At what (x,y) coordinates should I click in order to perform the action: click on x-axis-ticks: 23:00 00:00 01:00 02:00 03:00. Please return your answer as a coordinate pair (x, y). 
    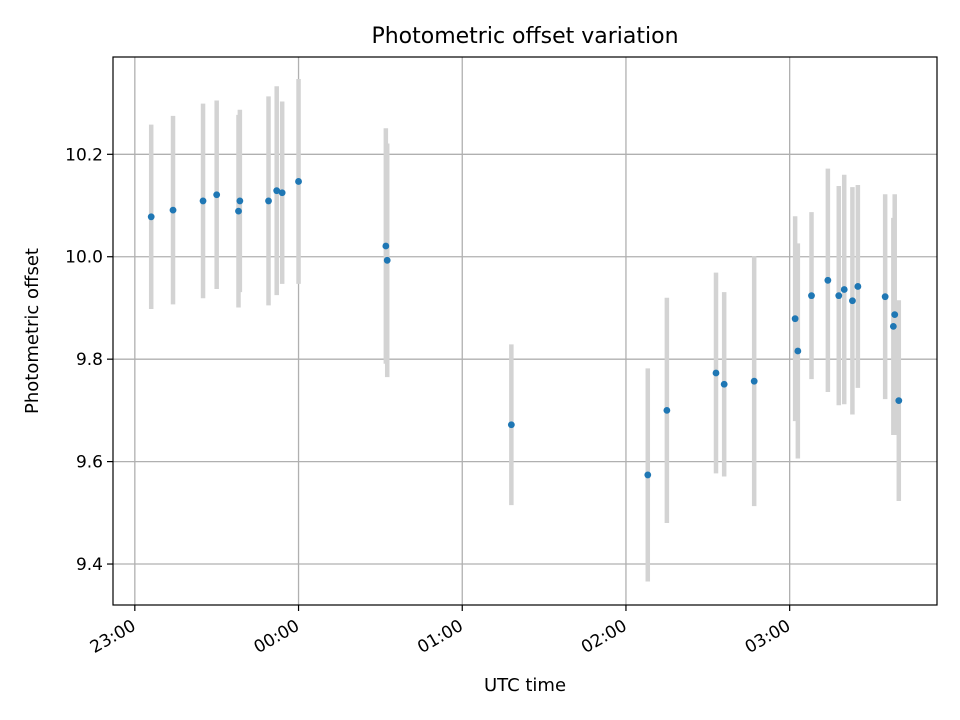
    Looking at the image, I should click on (440, 631).